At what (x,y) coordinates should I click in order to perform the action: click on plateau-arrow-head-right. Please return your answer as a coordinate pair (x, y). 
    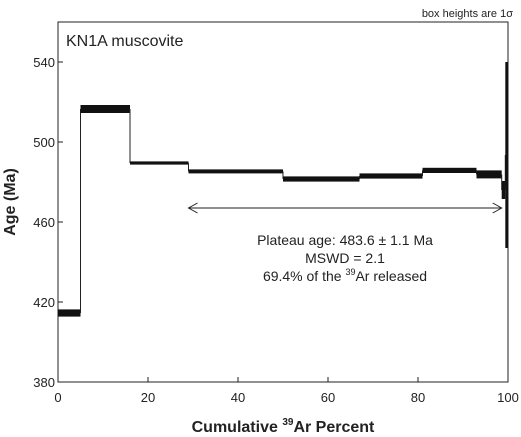
    Looking at the image, I should click on (497, 208).